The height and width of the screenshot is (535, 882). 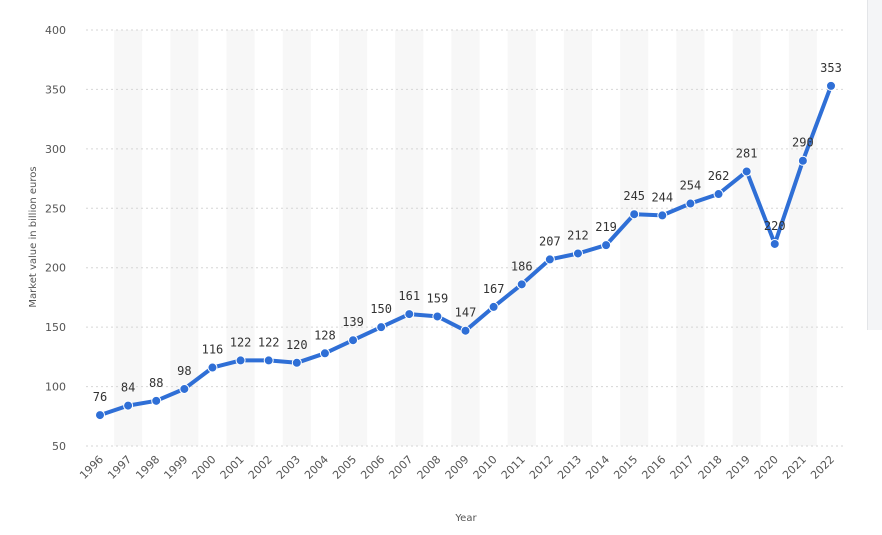 I want to click on data-label: 120, so click(x=297, y=345).